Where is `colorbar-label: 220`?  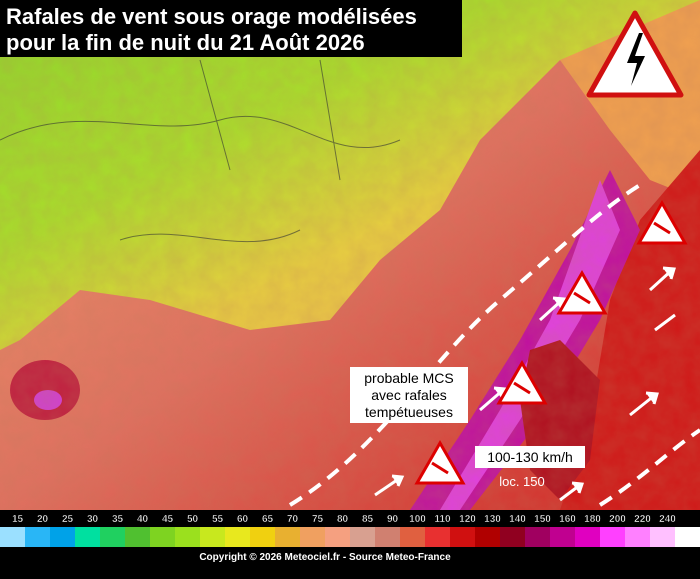
colorbar-label: 220 is located at coordinates (642, 519).